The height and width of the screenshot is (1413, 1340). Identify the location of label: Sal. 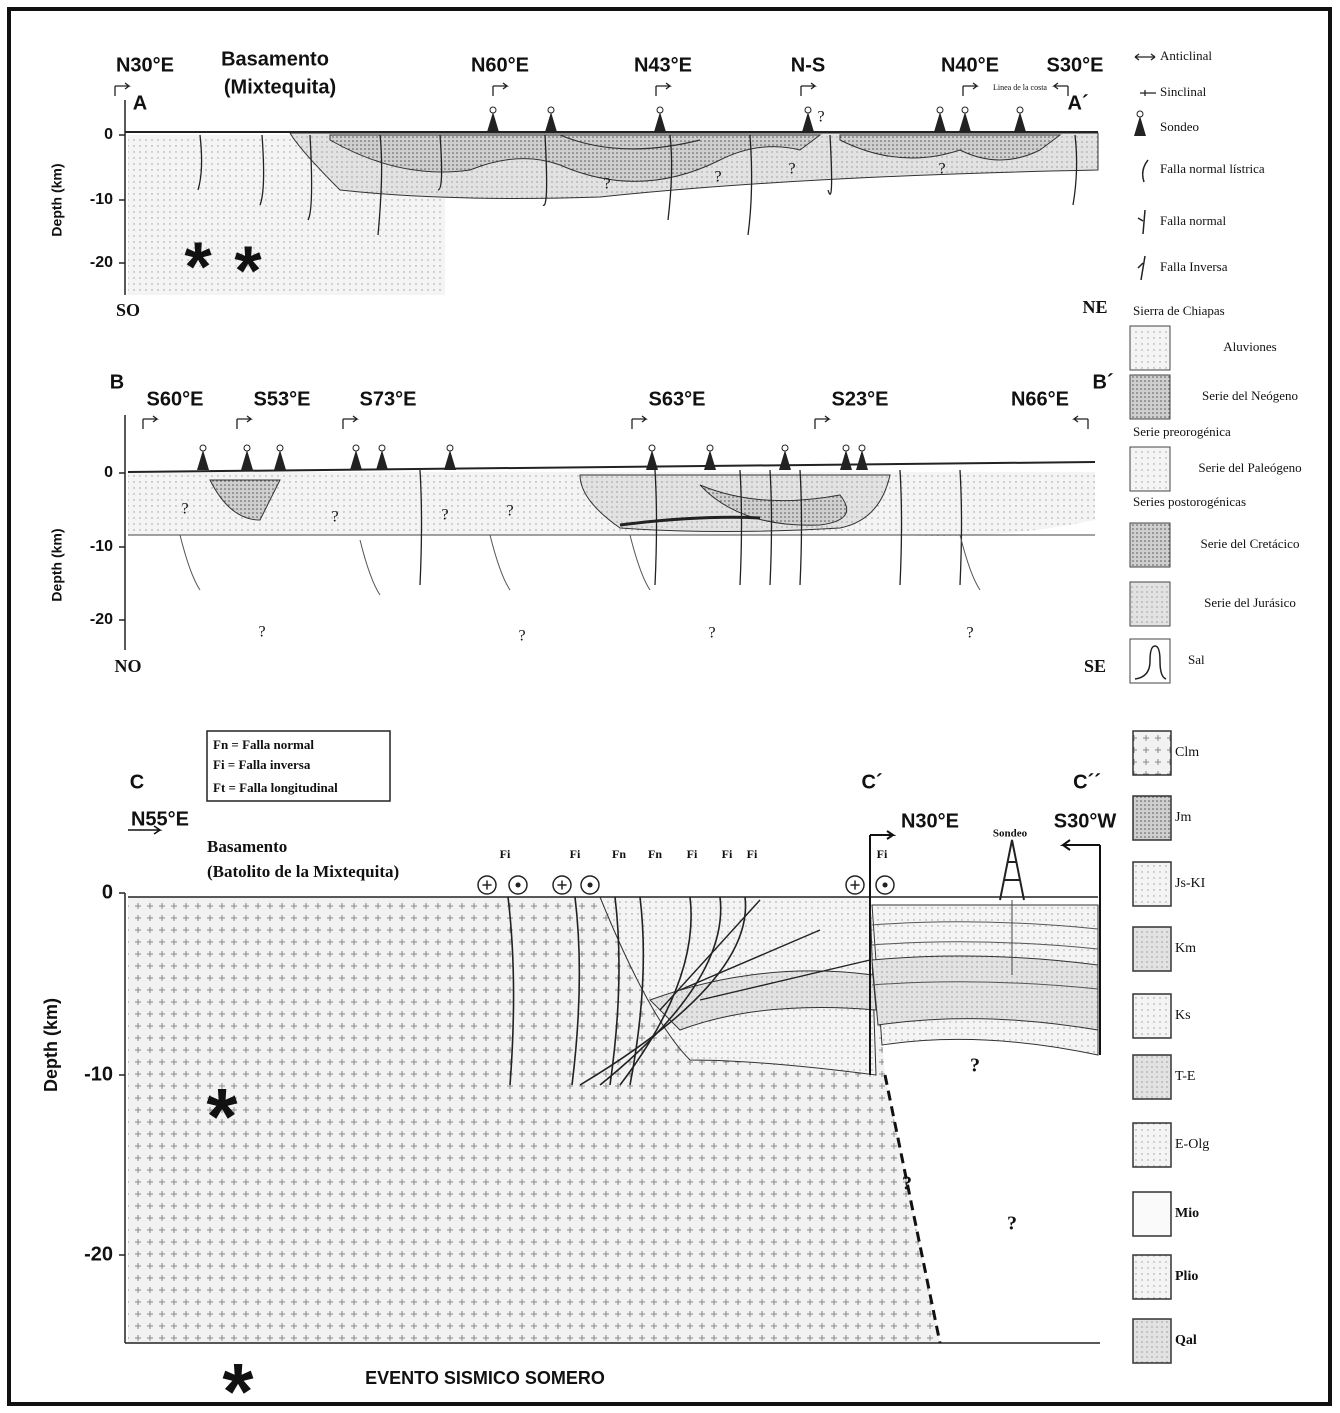
(1196, 659).